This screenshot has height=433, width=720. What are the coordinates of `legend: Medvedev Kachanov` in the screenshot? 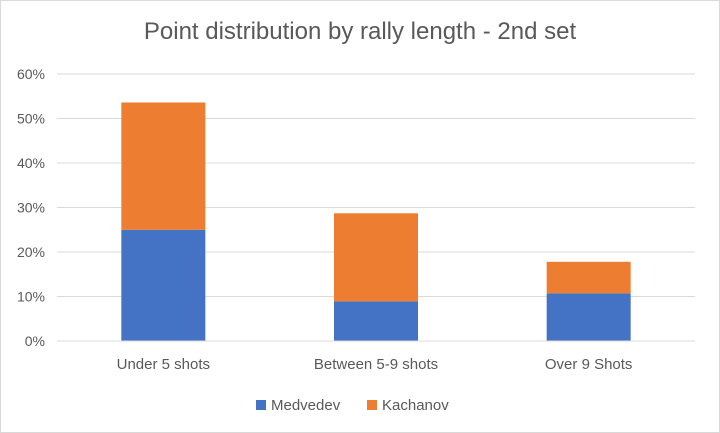 It's located at (352, 405).